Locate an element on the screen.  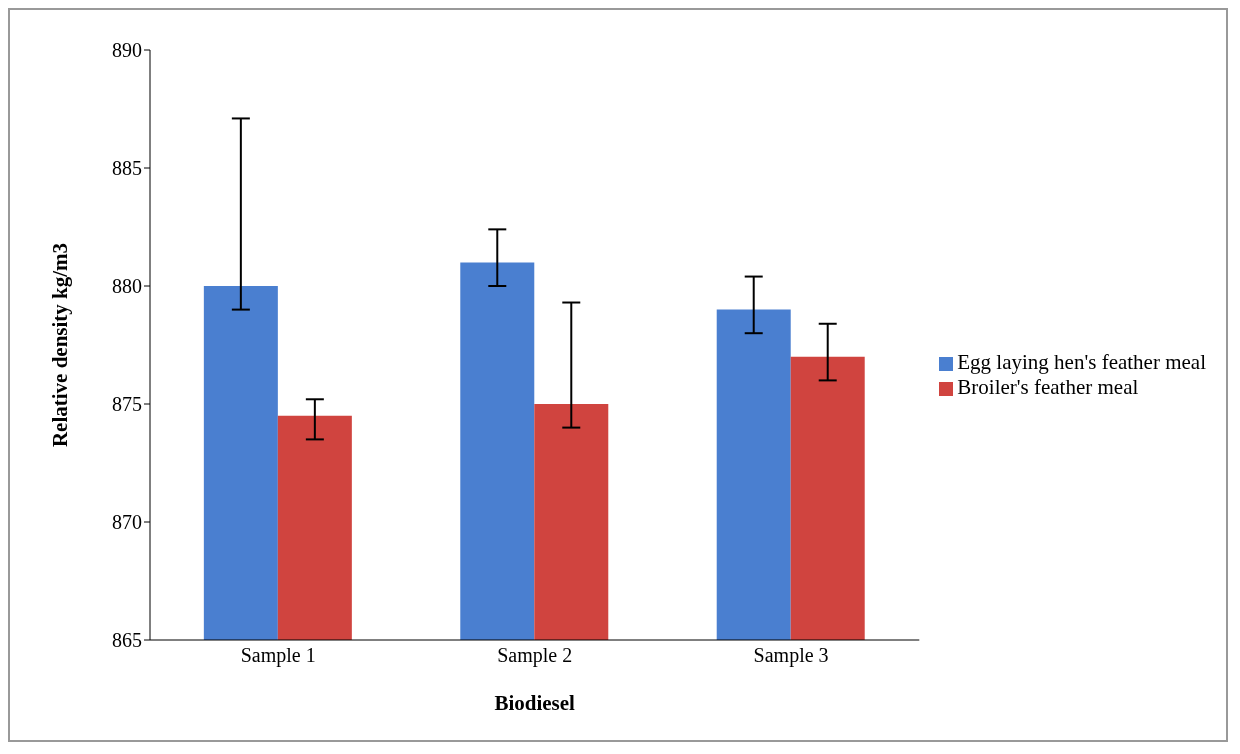
y-tick-label: 875 is located at coordinates (127, 404).